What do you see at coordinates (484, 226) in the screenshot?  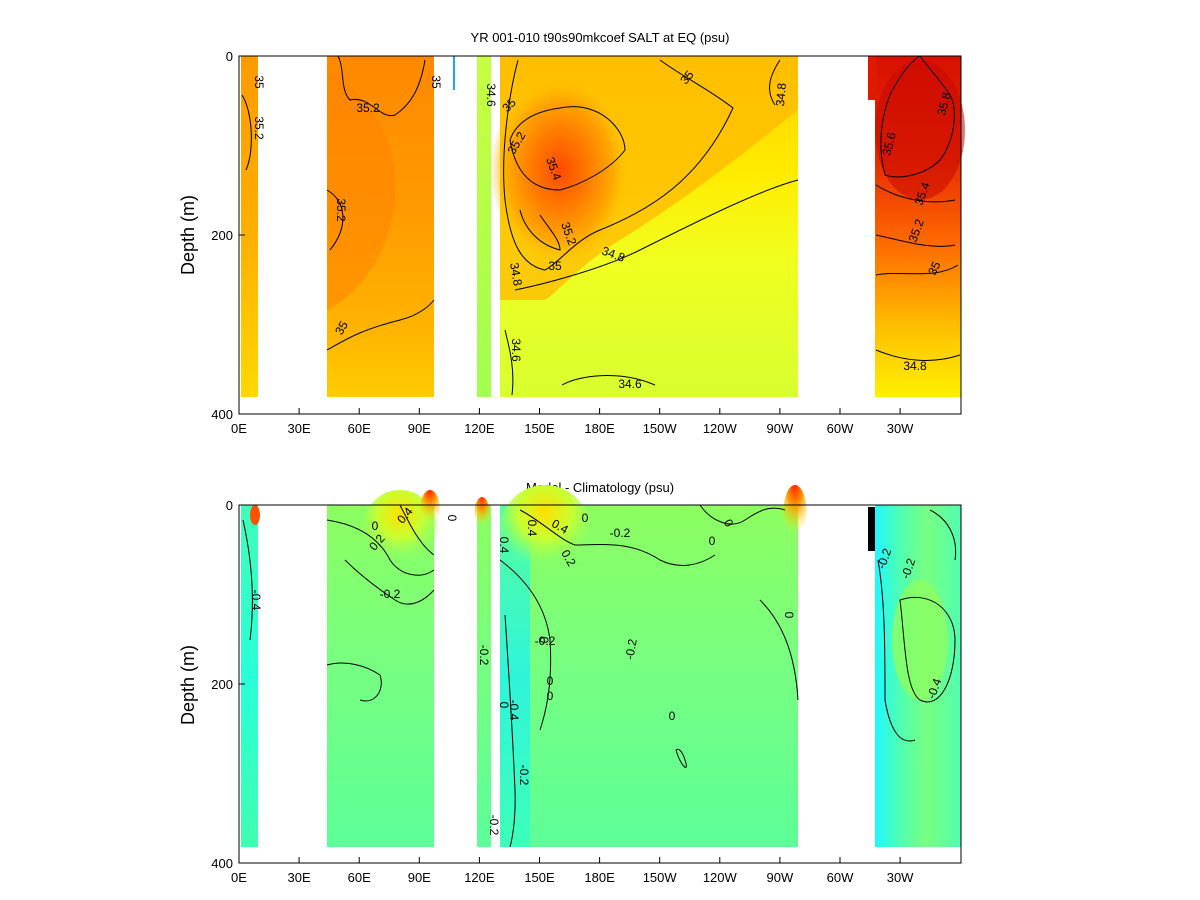 I see `field-column-maritime` at bounding box center [484, 226].